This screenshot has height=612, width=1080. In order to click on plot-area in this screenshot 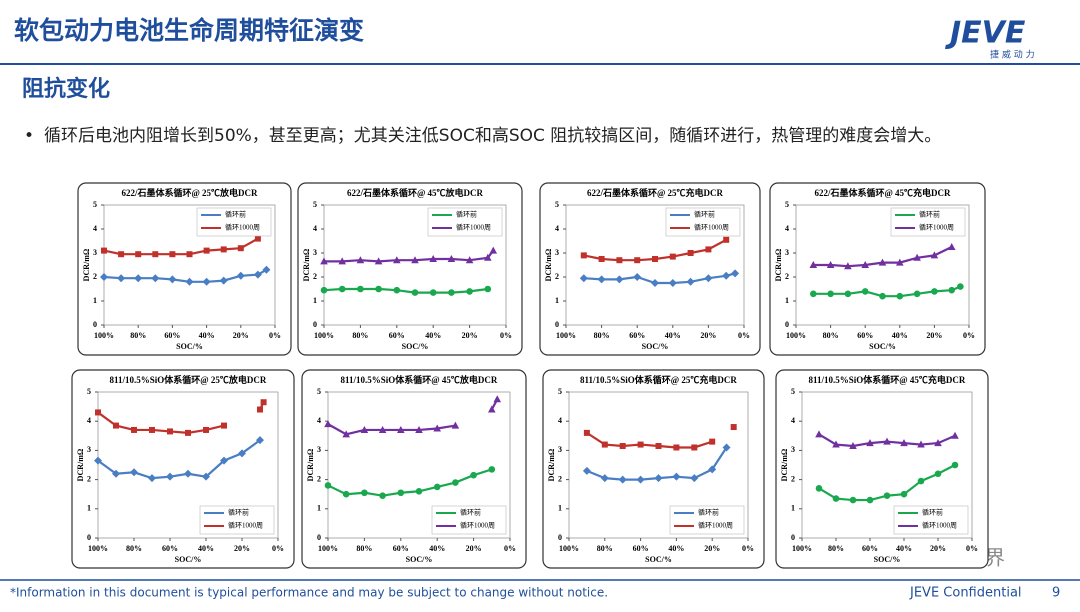, I will do `click(887, 465)`.